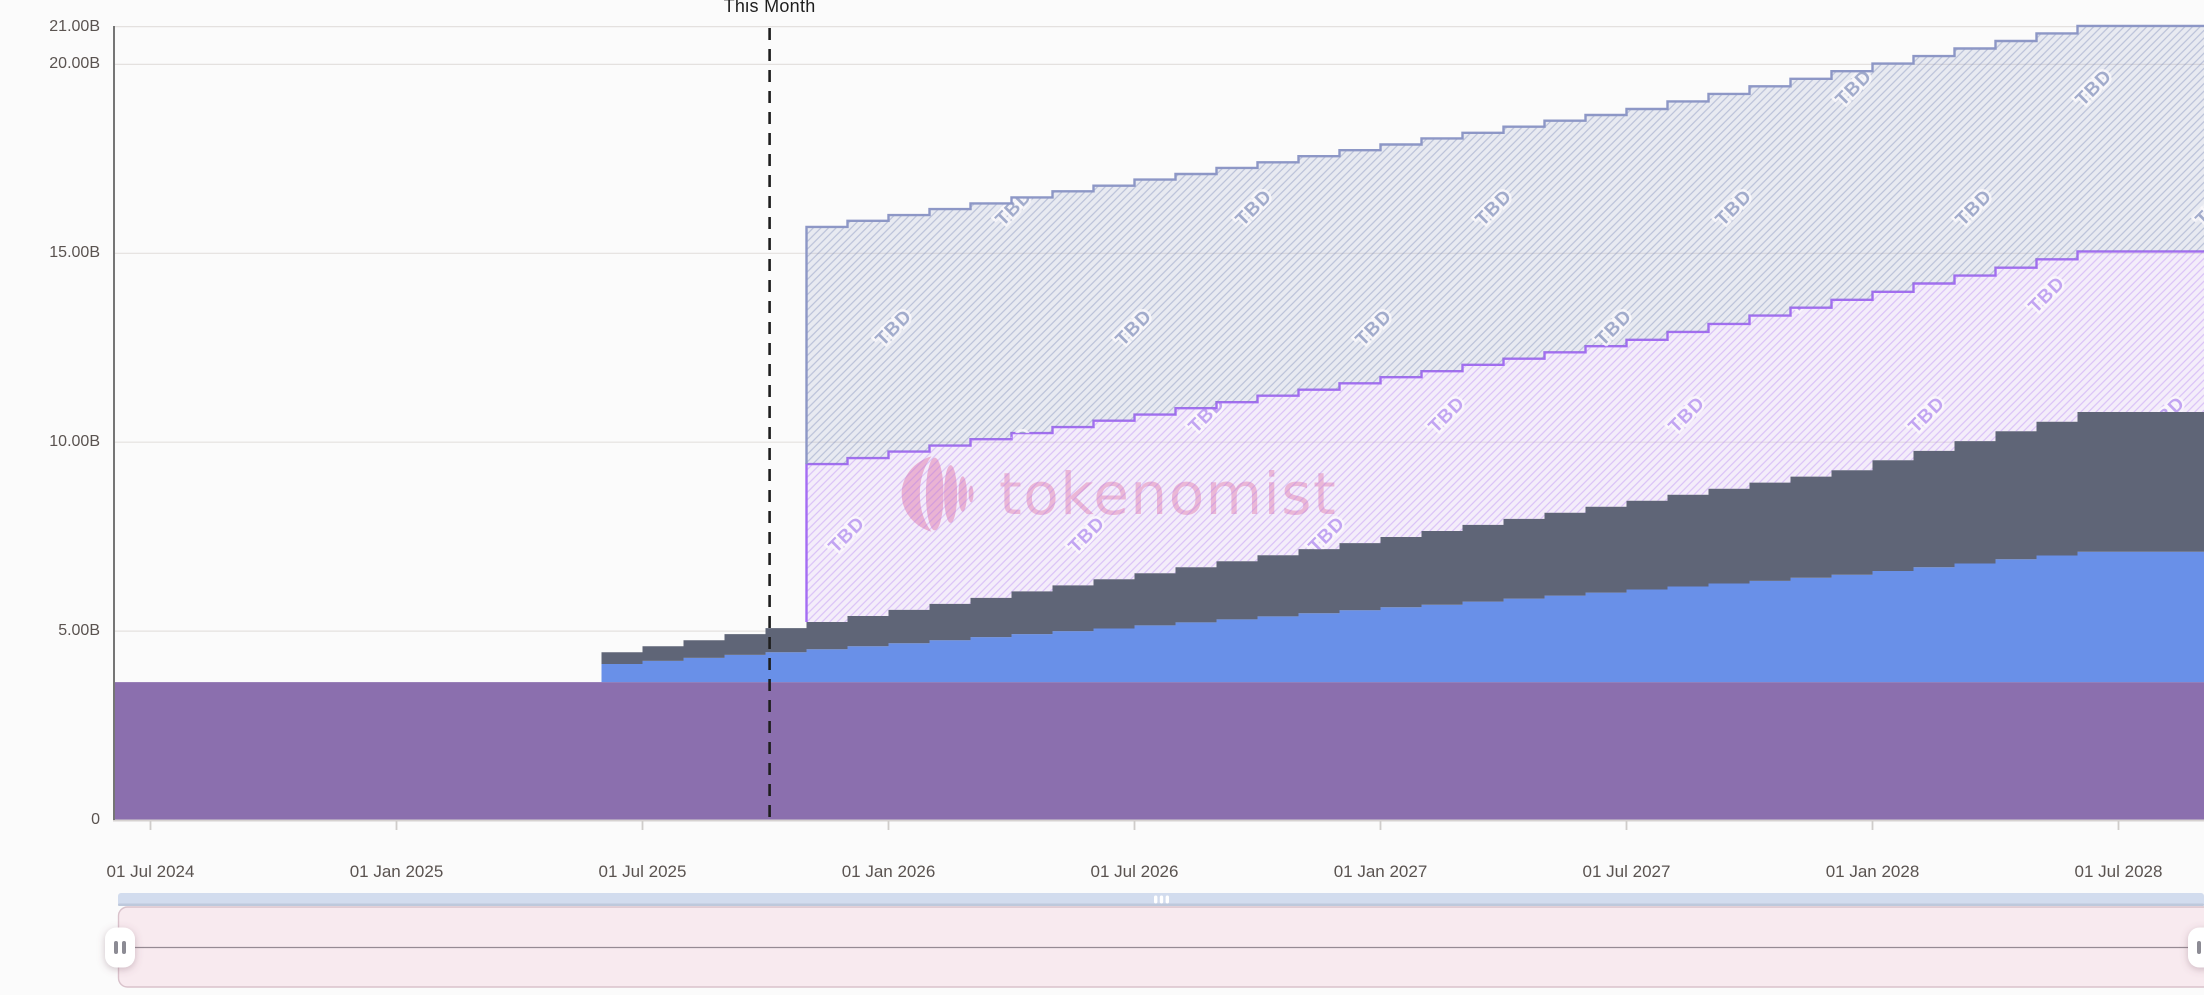  What do you see at coordinates (769, 8) in the screenshot?
I see `this-month-label: This Month` at bounding box center [769, 8].